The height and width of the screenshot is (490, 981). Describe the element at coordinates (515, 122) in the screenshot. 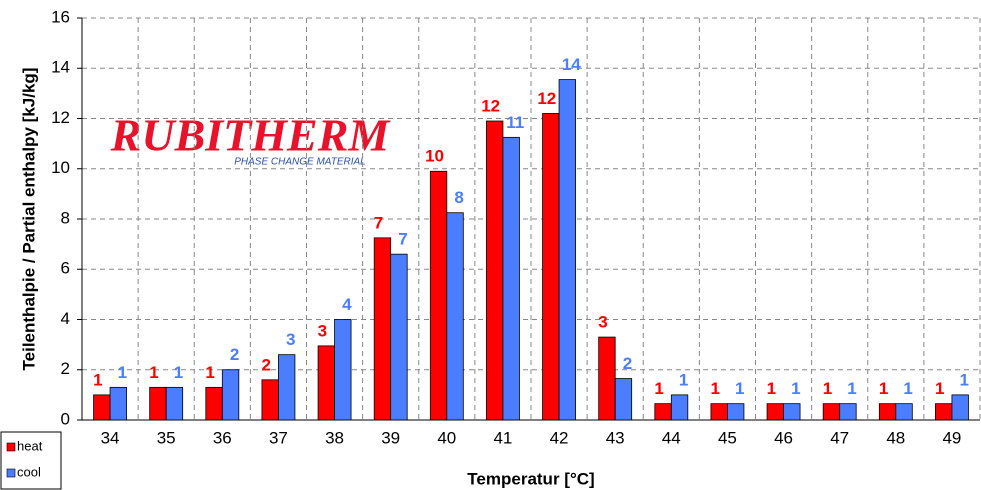

I see `value-label: 11` at that location.